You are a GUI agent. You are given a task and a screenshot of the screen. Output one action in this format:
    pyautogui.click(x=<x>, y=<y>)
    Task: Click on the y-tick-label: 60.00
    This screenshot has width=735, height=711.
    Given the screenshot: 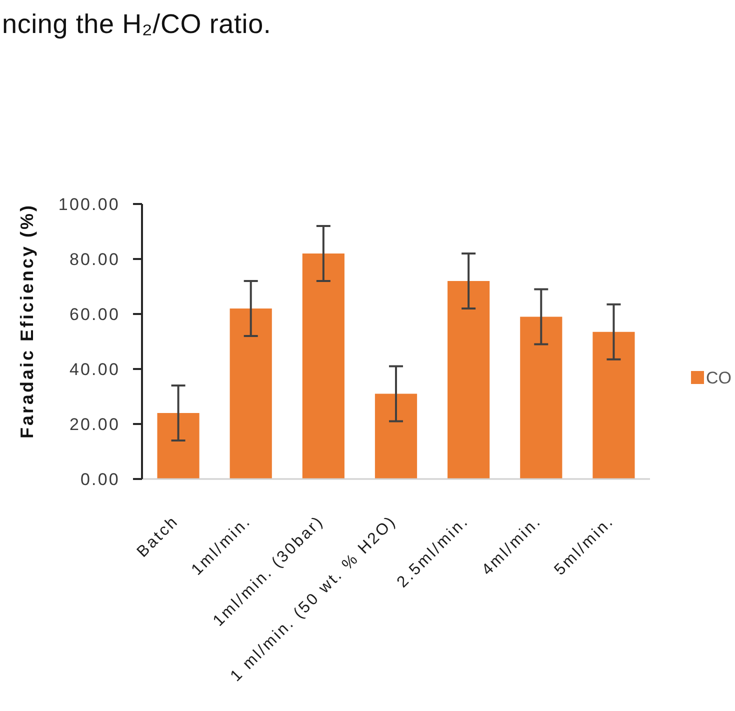 What is the action you would take?
    pyautogui.click(x=94, y=314)
    